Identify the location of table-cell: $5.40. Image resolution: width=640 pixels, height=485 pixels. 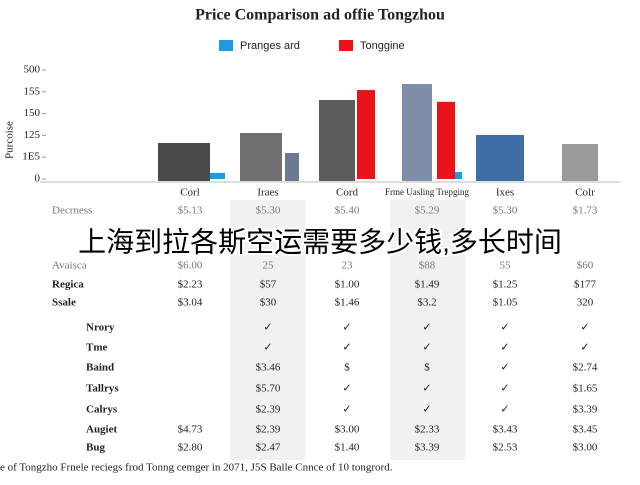
(347, 211).